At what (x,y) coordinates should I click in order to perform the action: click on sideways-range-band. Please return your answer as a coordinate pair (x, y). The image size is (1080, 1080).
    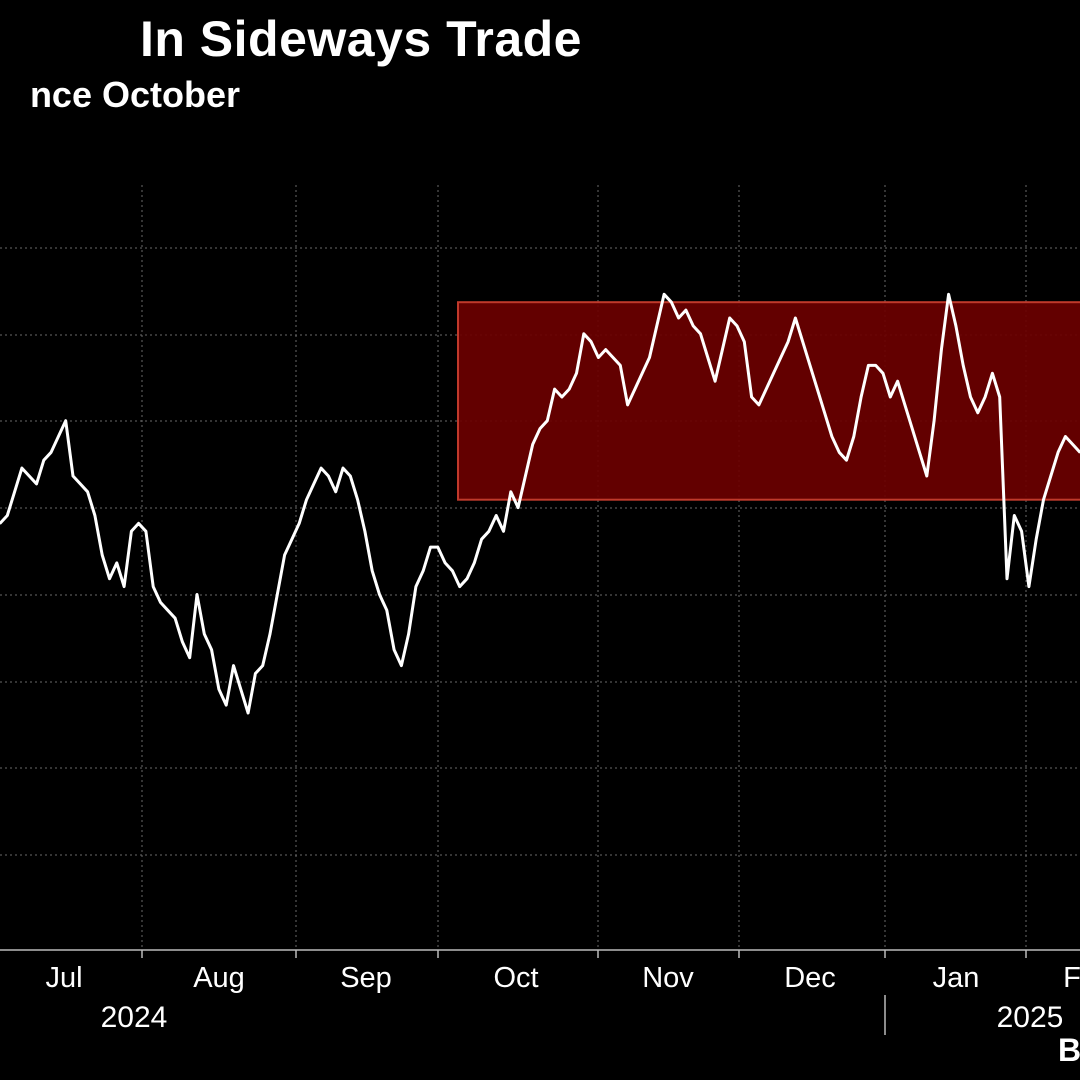
    Looking at the image, I should click on (768, 401).